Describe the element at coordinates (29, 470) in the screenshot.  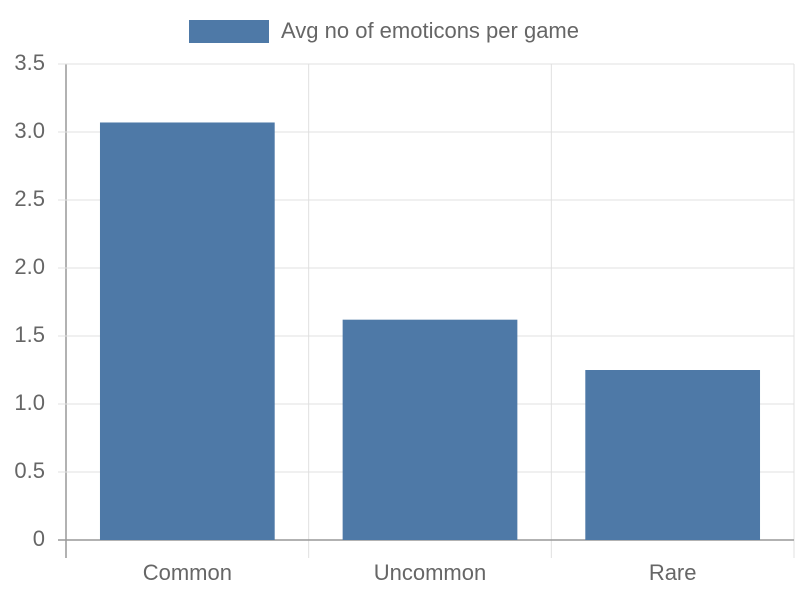
I see `y-tick-label: 0.5` at that location.